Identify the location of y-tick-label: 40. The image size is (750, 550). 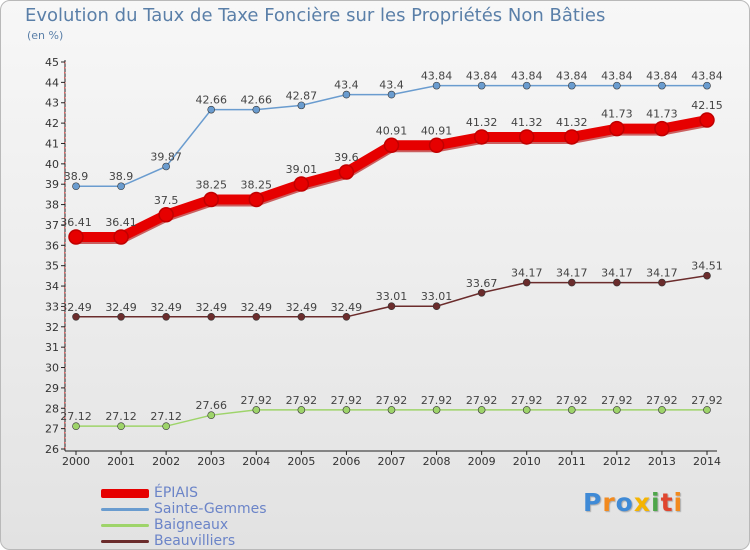
(52, 164).